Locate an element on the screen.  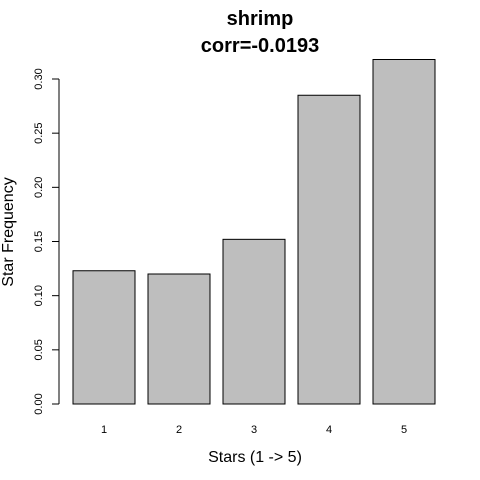
y-axis-label: Star Frequency is located at coordinates (8, 231).